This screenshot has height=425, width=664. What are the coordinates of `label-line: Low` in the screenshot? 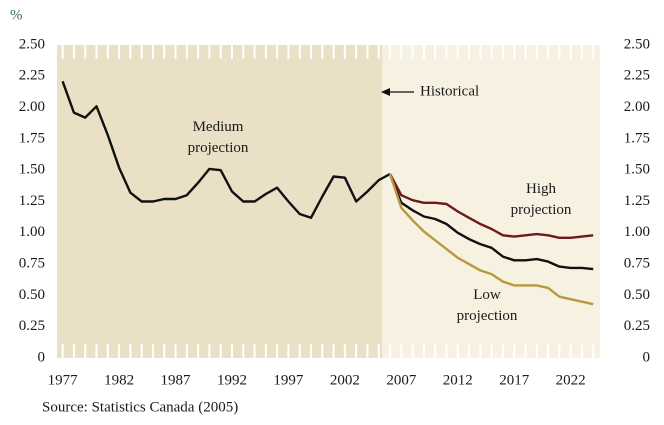 It's located at (487, 295).